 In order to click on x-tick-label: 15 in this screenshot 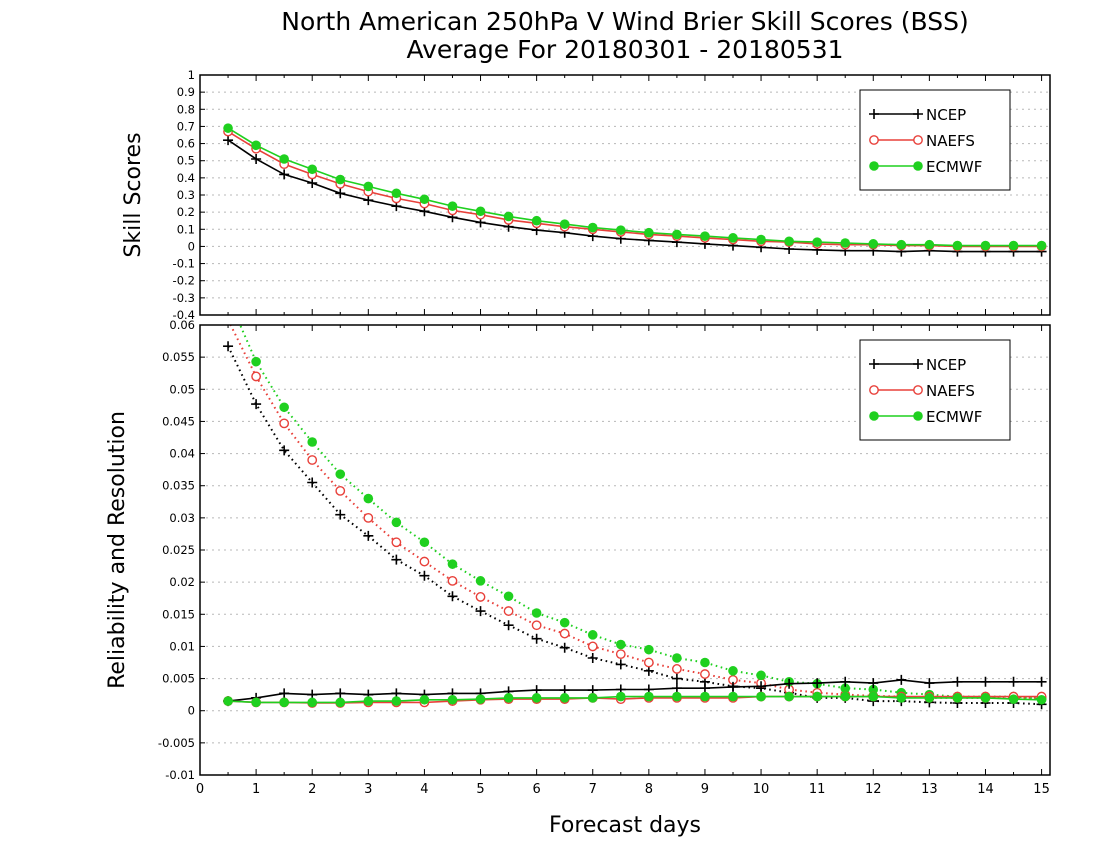, I will do `click(1041, 789)`.